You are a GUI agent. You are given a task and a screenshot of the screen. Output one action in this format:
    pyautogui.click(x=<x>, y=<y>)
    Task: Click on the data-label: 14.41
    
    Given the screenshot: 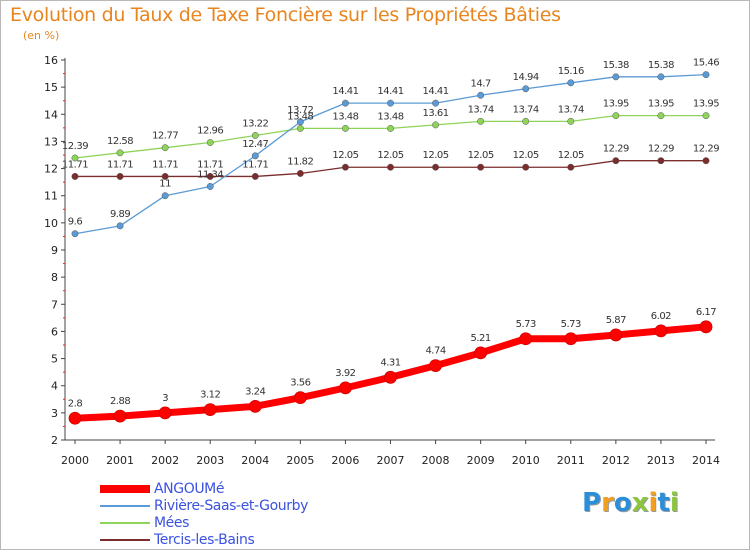 What is the action you would take?
    pyautogui.click(x=345, y=91)
    